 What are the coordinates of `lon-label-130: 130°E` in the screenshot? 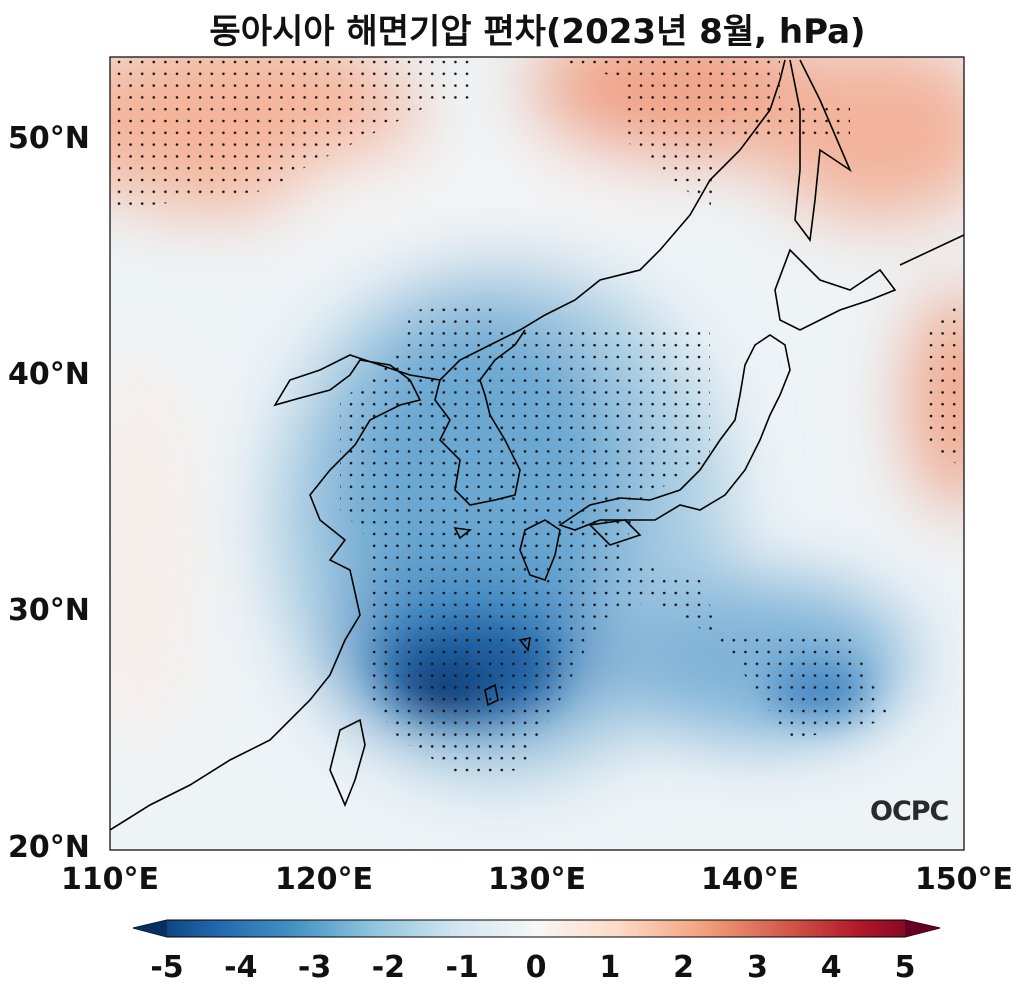 It's located at (537, 879).